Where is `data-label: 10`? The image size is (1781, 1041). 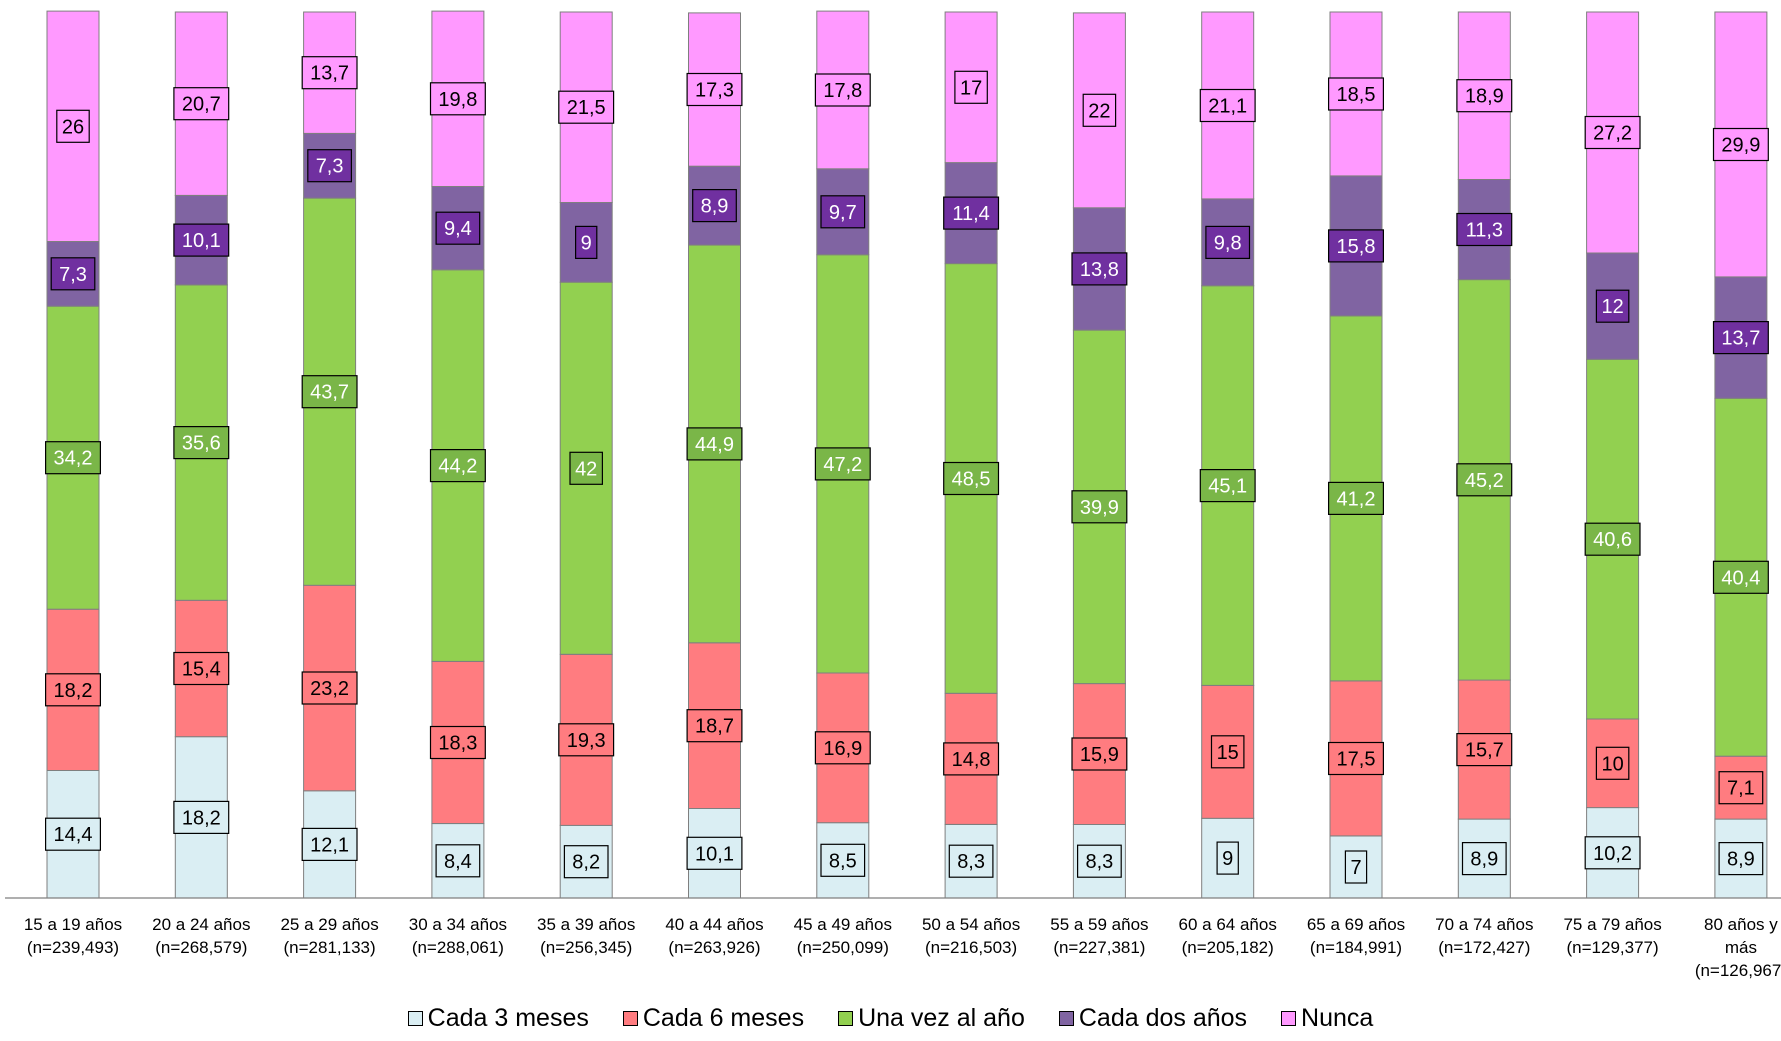 data-label: 10 is located at coordinates (1612, 764).